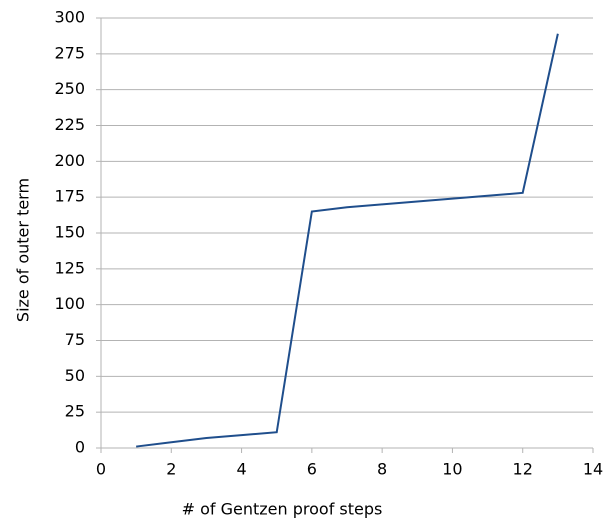 The image size is (605, 525). What do you see at coordinates (523, 469) in the screenshot?
I see `x-tick-label: 12` at bounding box center [523, 469].